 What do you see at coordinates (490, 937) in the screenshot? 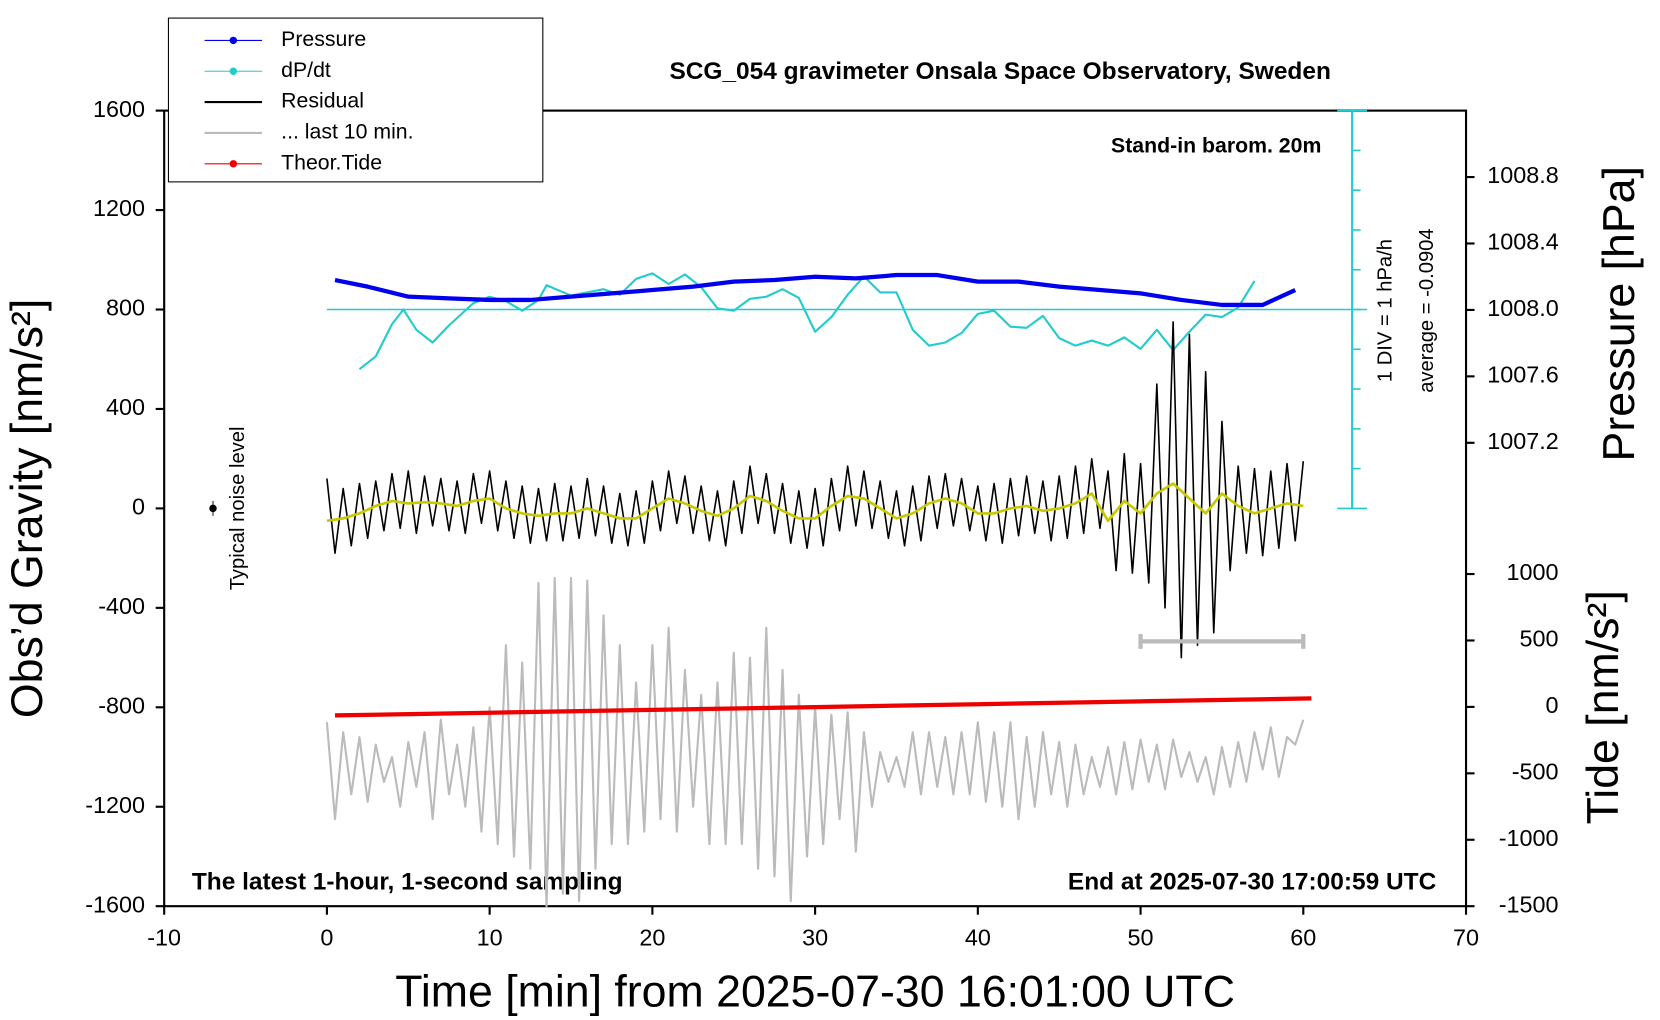
I see `x-tick-label: 10` at bounding box center [490, 937].